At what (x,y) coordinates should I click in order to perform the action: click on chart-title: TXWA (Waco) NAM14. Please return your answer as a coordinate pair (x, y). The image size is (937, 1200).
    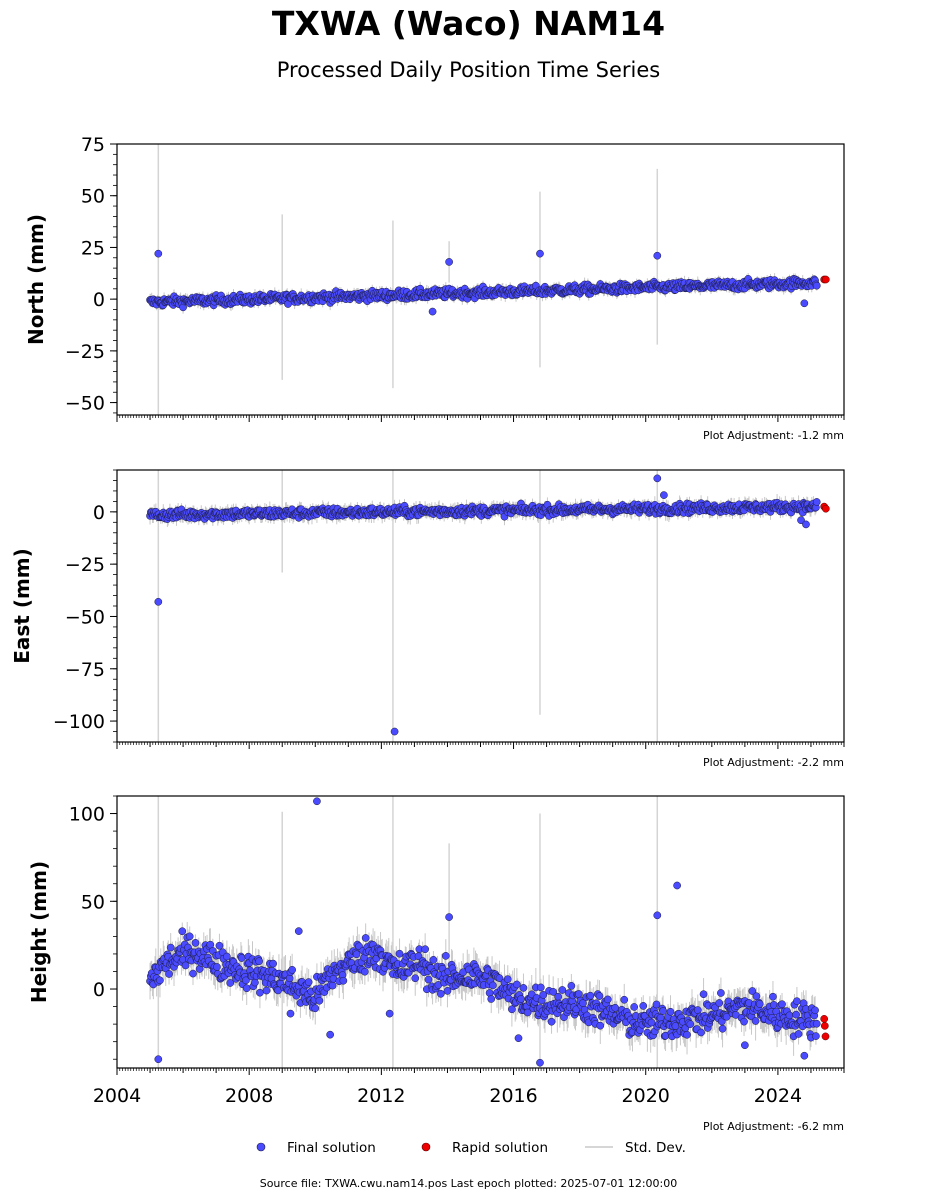
    Looking at the image, I should click on (468, 23).